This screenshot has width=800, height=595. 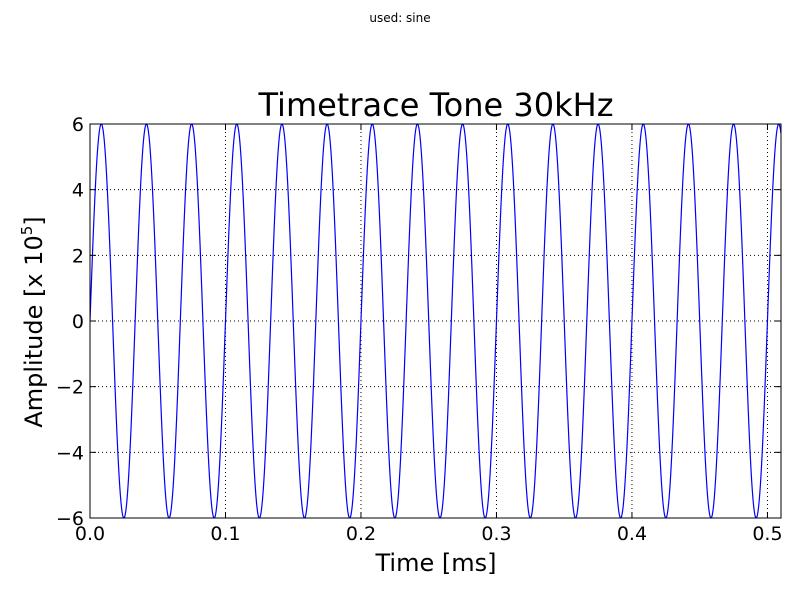 What do you see at coordinates (78, 322) in the screenshot?
I see `y-tick-label: 0` at bounding box center [78, 322].